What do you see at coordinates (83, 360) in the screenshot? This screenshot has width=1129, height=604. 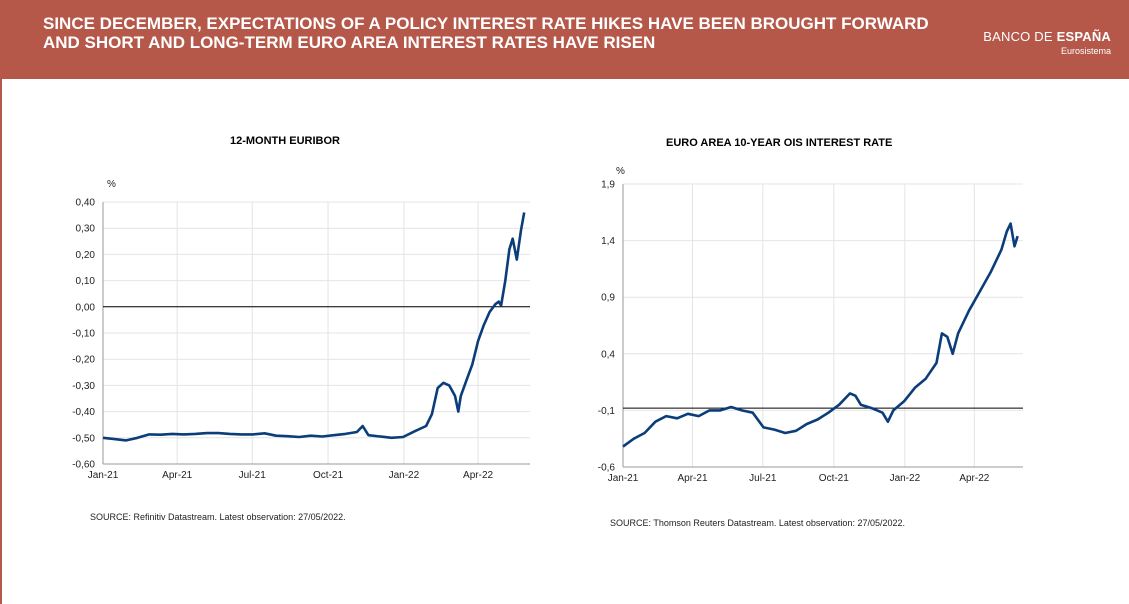 I see `y-tick-label: -0,20` at bounding box center [83, 360].